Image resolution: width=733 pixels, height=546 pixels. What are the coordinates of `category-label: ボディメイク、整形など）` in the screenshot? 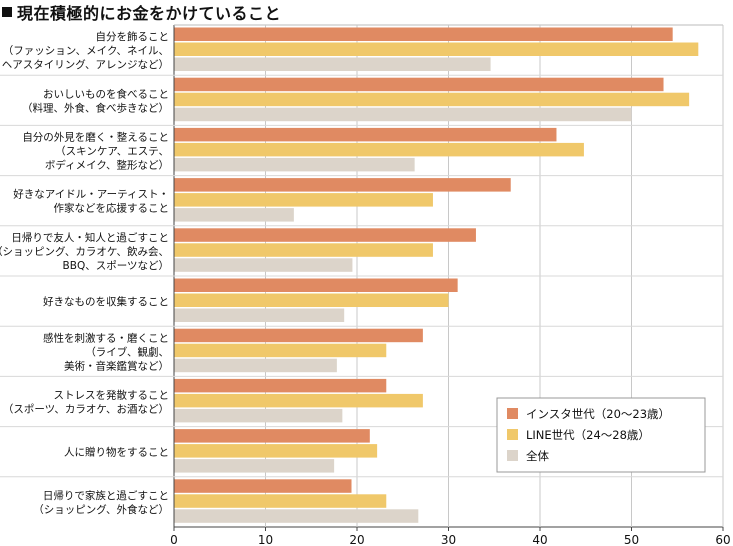 It's located at (107, 165).